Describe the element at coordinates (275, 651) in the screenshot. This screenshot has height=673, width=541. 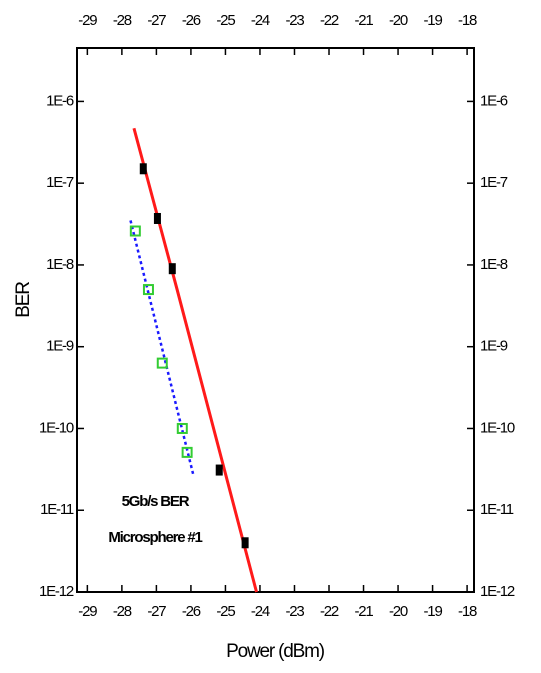
I see `x-axis-label: Power (dBm)` at that location.